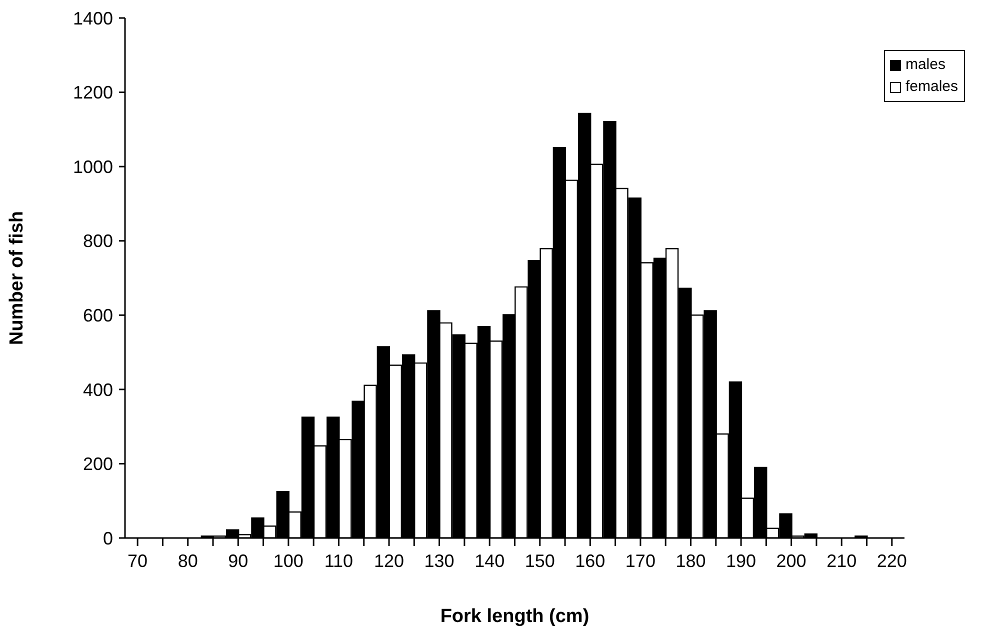 The image size is (997, 634). Describe the element at coordinates (925, 65) in the screenshot. I see `legend-label: males` at that location.